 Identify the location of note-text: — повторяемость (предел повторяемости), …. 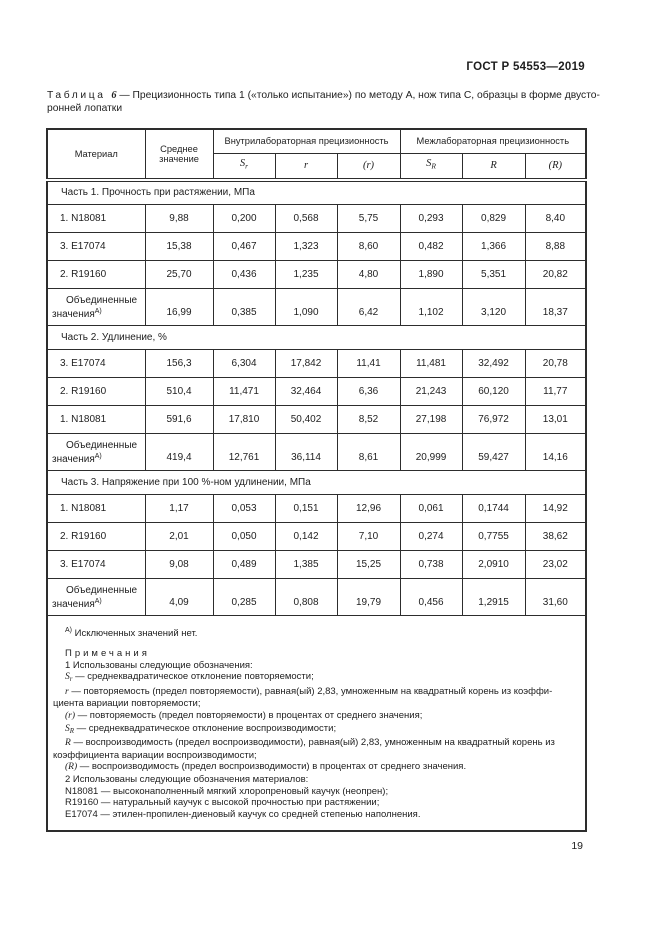
(310, 691).